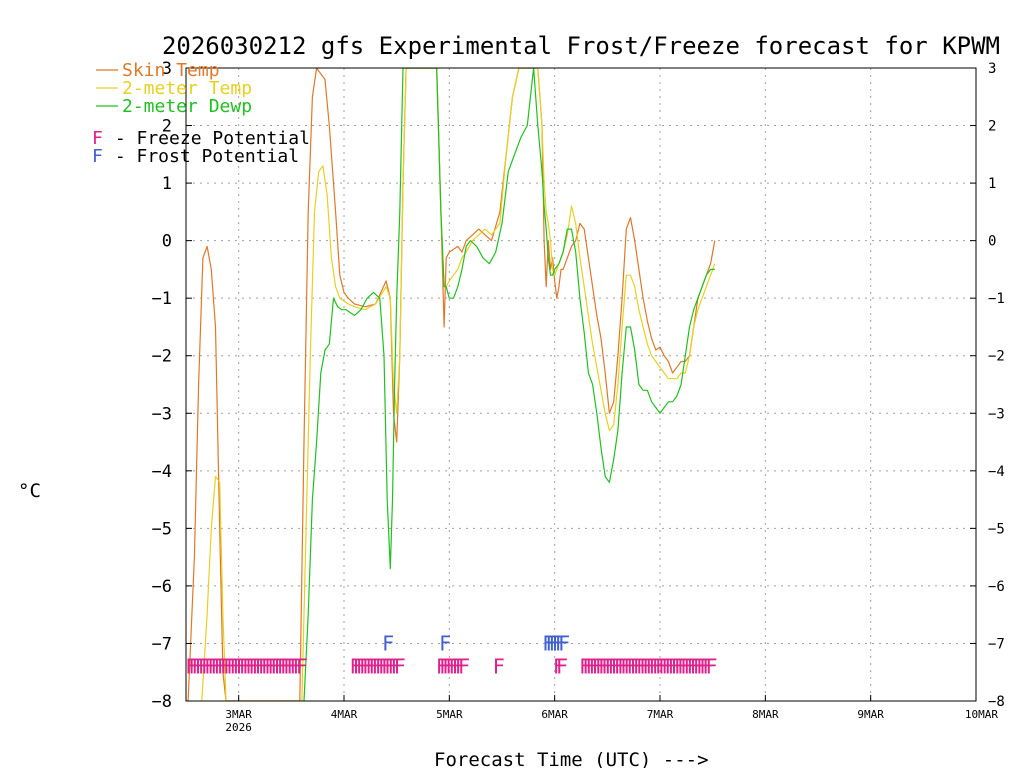  I want to click on x-tick-label: 4MAR, so click(344, 714).